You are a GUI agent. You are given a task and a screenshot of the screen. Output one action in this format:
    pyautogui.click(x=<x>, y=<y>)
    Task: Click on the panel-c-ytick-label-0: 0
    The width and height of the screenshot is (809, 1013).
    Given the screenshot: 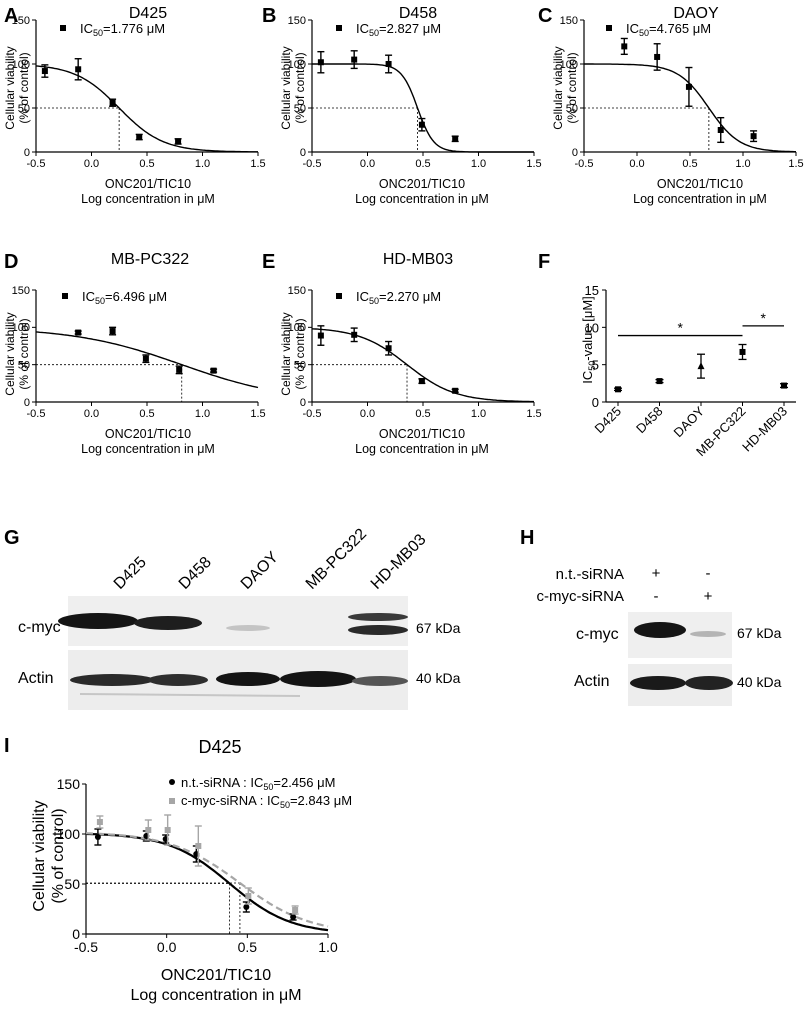 What is the action you would take?
    pyautogui.click(x=575, y=153)
    